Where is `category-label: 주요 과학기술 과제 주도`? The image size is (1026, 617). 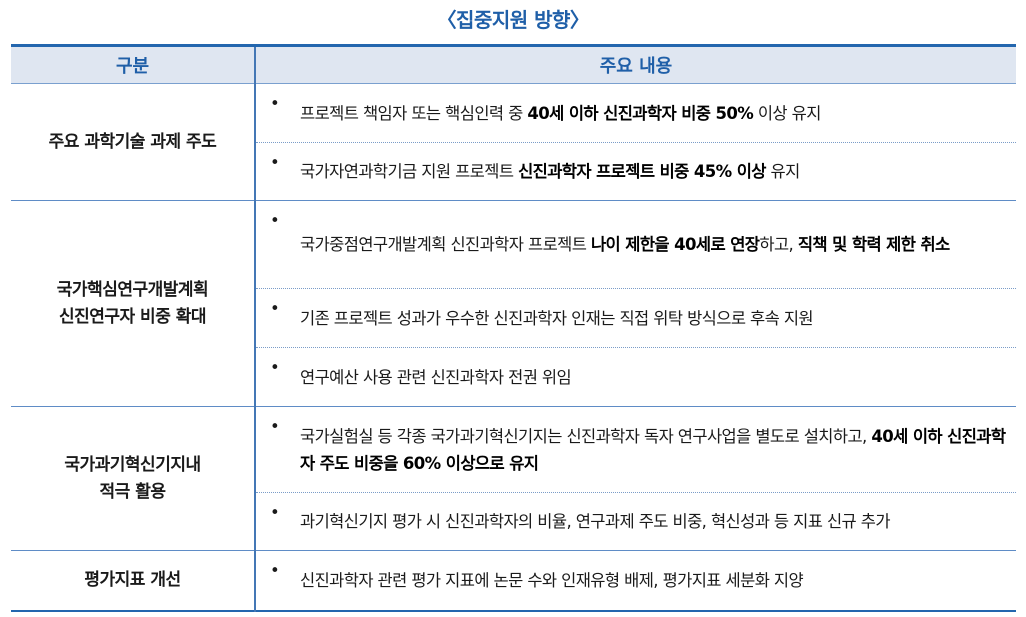
category-label: 주요 과학기술 과제 주도 is located at coordinates (132, 141).